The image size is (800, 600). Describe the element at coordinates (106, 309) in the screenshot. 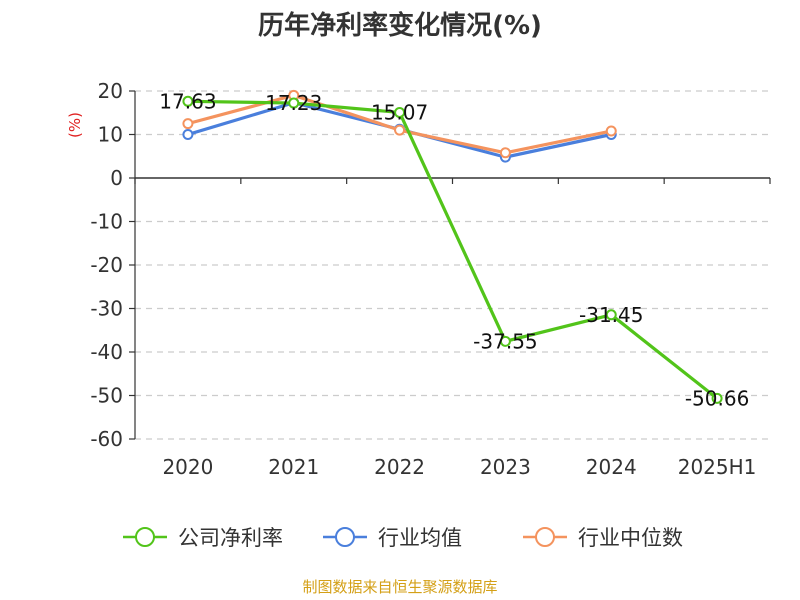

I see `y-tick-label: -30` at that location.